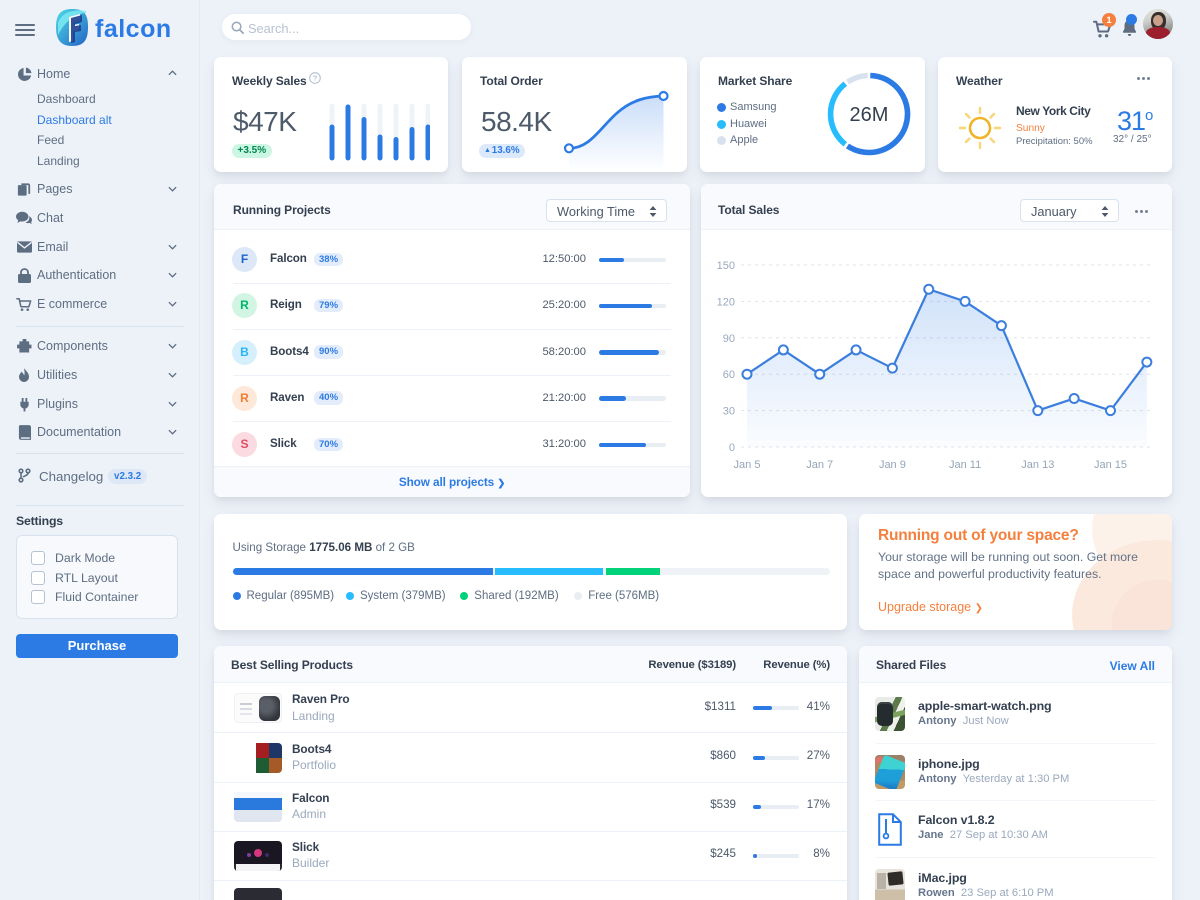 Image resolution: width=1200 pixels, height=900 pixels. What do you see at coordinates (729, 412) in the screenshot?
I see `svg-text: 30` at bounding box center [729, 412].